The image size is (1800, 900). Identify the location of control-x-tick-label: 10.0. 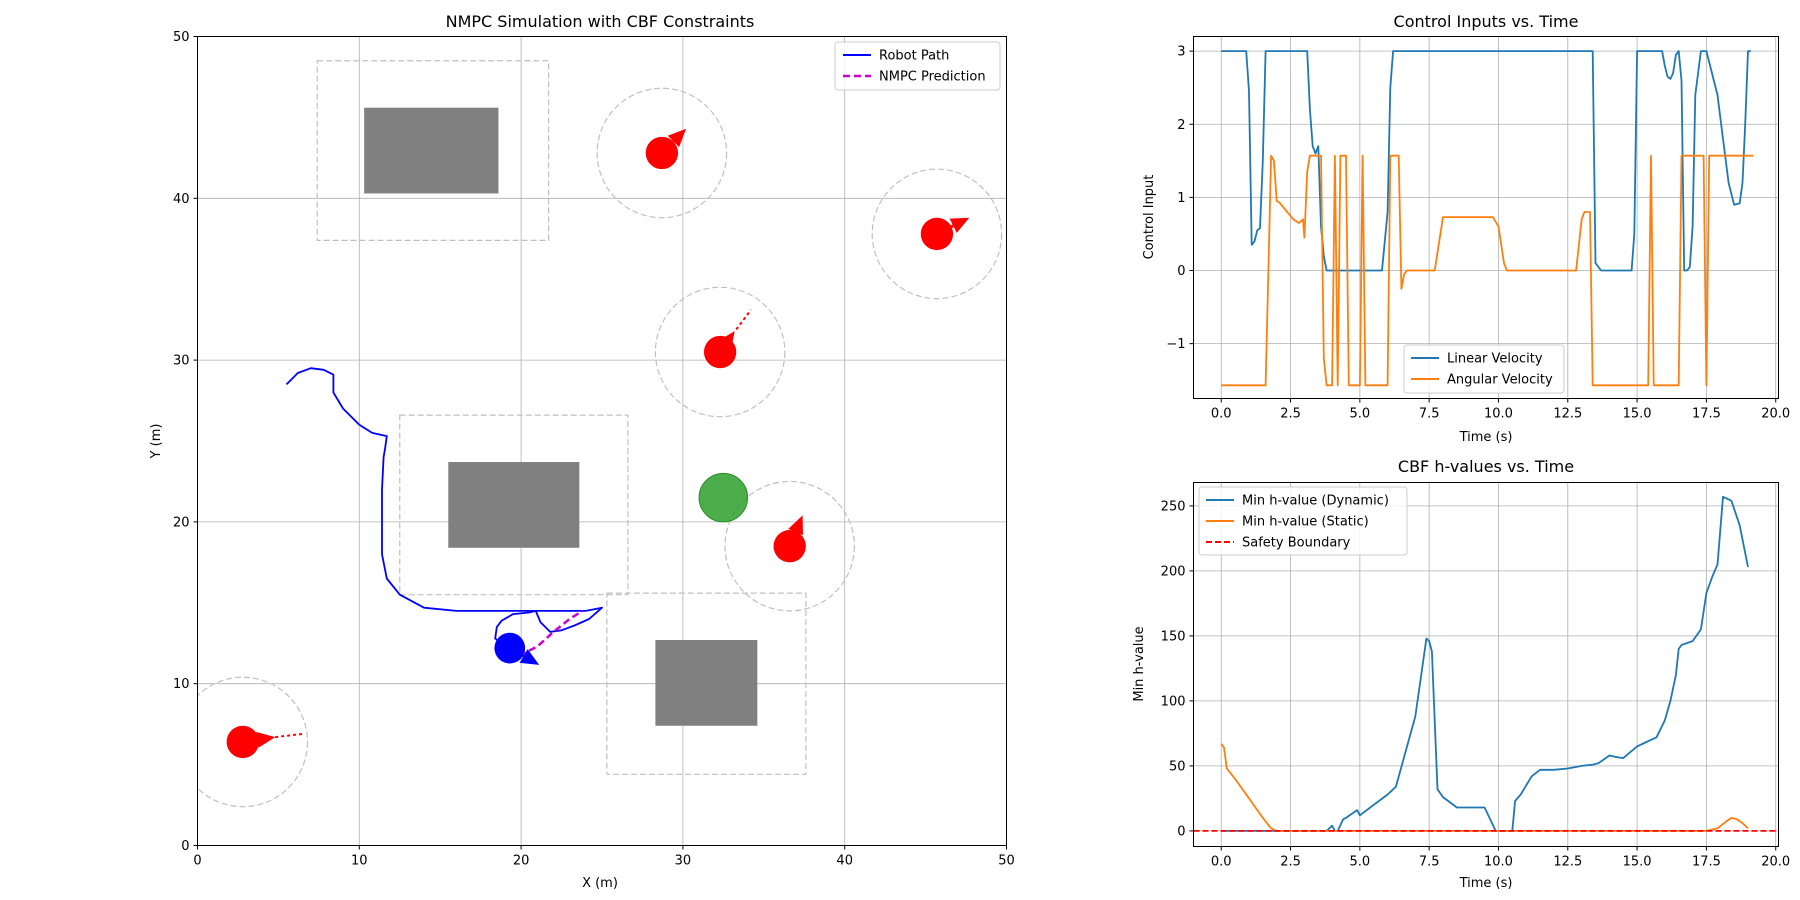
(1498, 414).